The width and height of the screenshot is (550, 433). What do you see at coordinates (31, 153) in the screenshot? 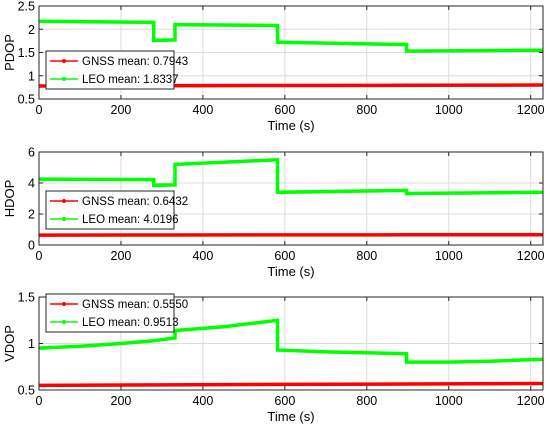
I see `y-tick-label: 6` at bounding box center [31, 153].